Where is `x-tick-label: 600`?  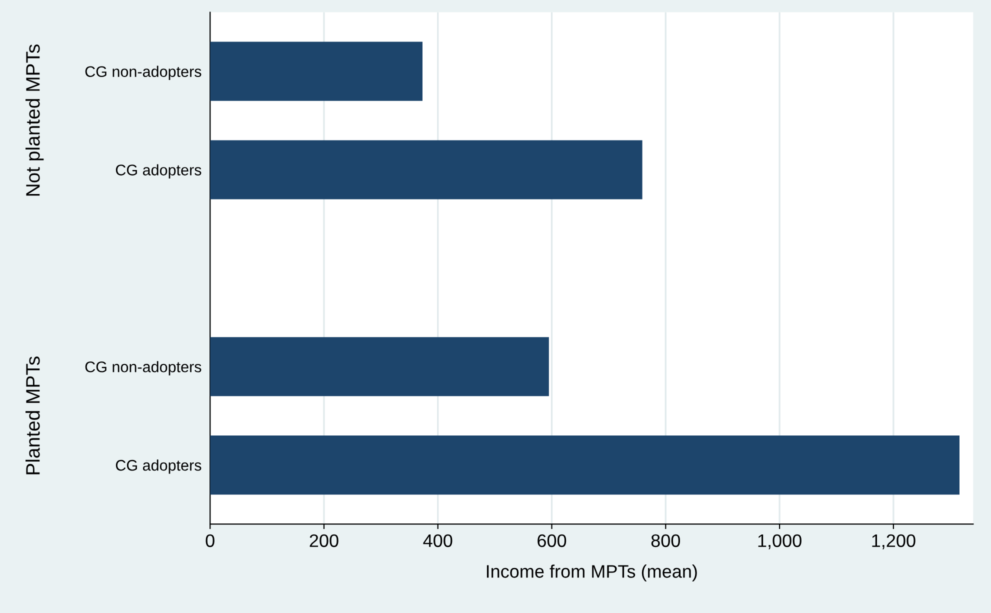 x-tick-label: 600 is located at coordinates (552, 541).